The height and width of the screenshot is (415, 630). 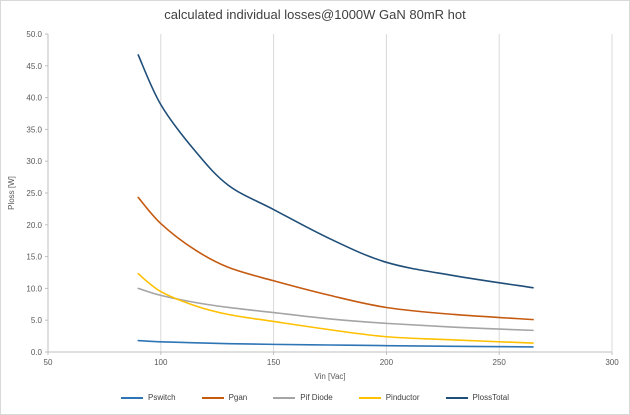 What do you see at coordinates (161, 362) in the screenshot?
I see `x-tick-label: 100` at bounding box center [161, 362].